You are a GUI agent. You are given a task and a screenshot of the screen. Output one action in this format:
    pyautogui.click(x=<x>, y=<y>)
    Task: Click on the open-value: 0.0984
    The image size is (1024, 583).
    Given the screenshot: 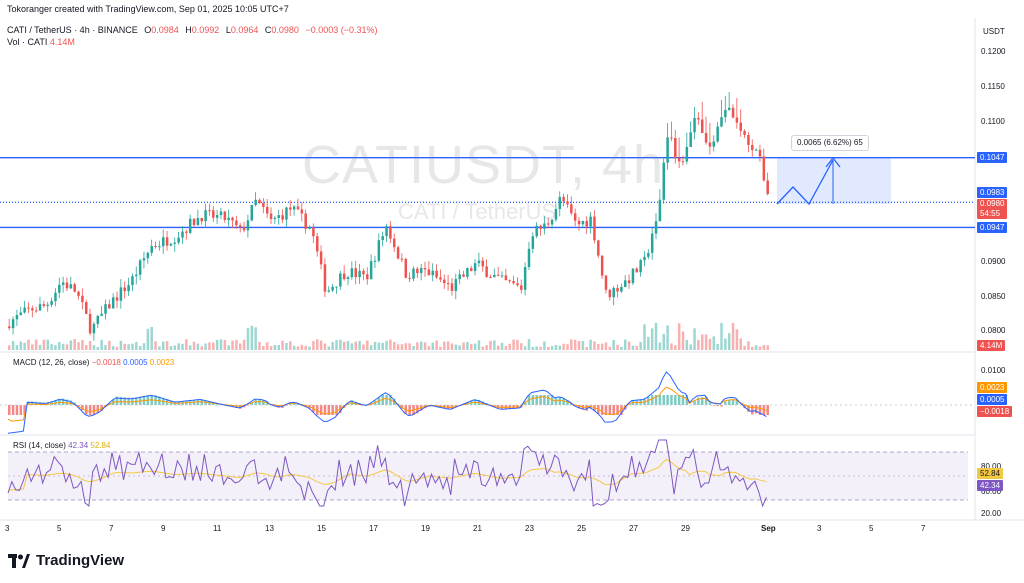 What is the action you would take?
    pyautogui.click(x=165, y=30)
    